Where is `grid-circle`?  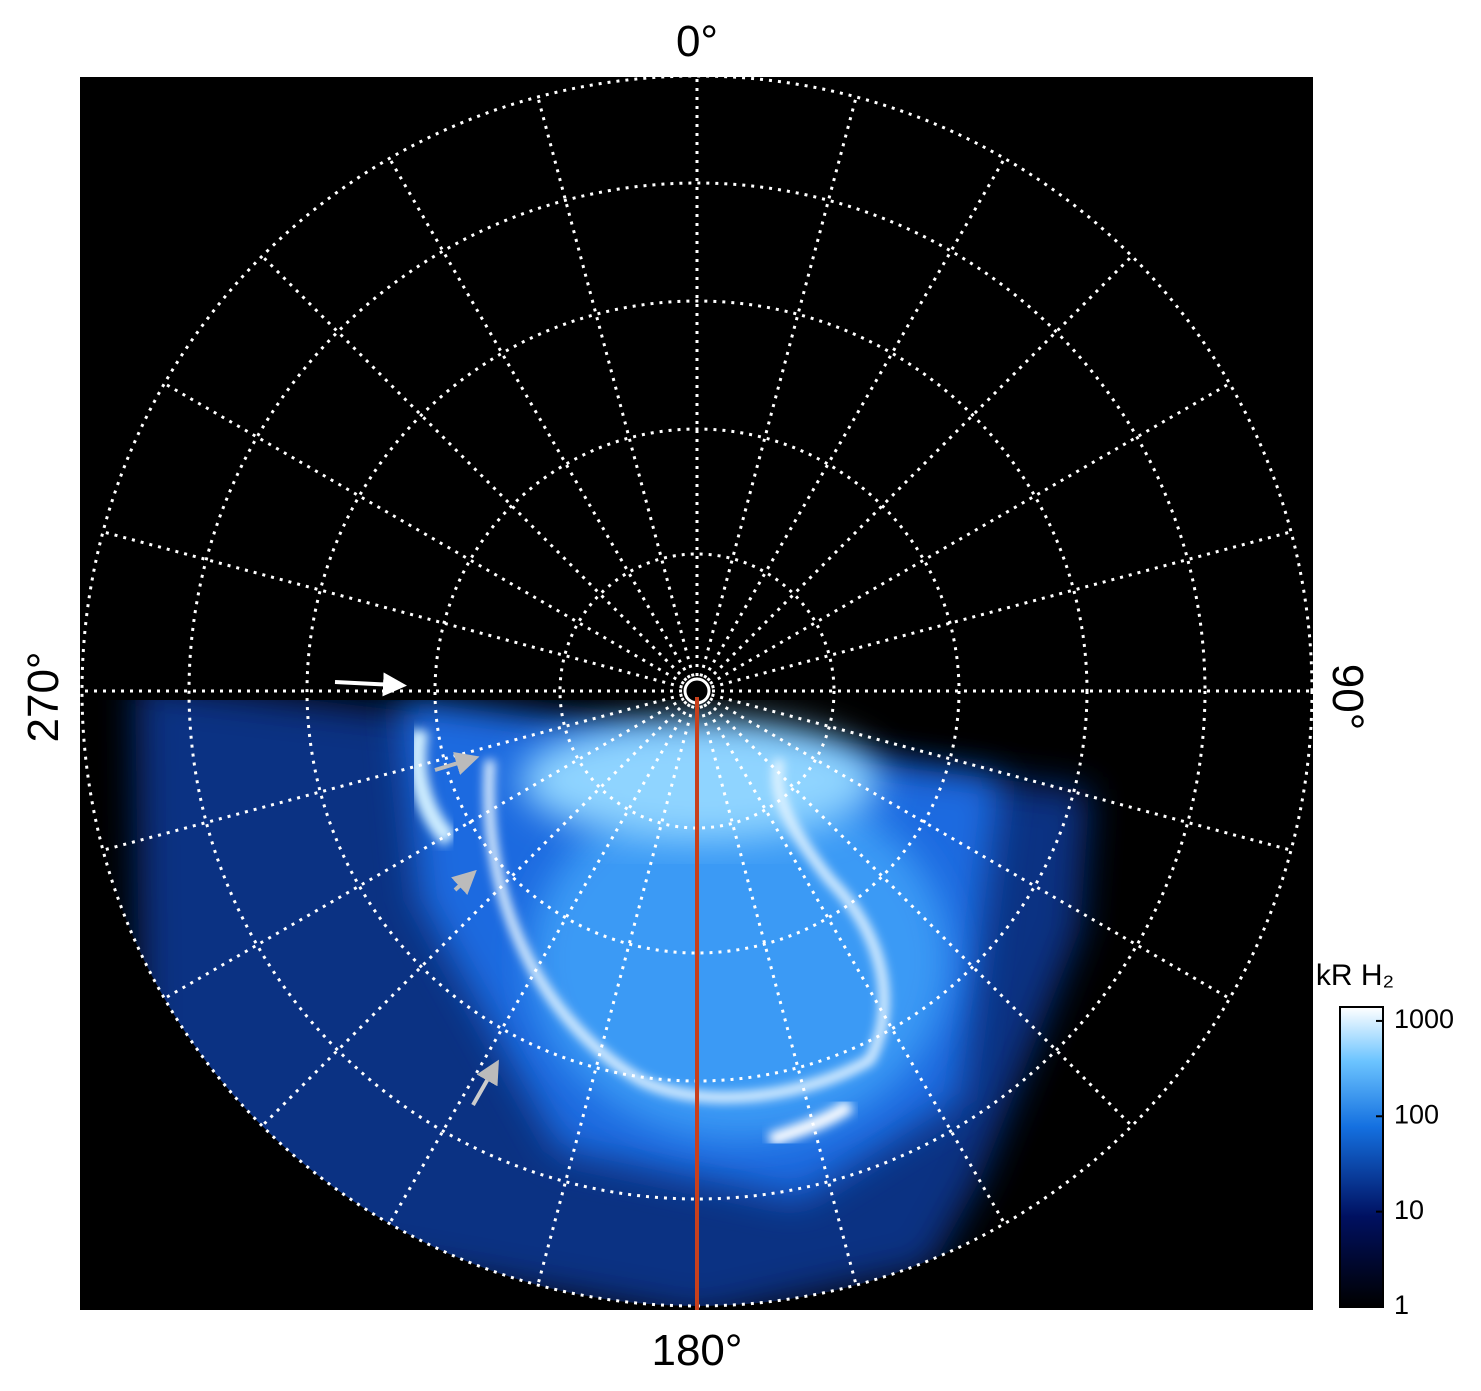 grid-circle is located at coordinates (697, 691).